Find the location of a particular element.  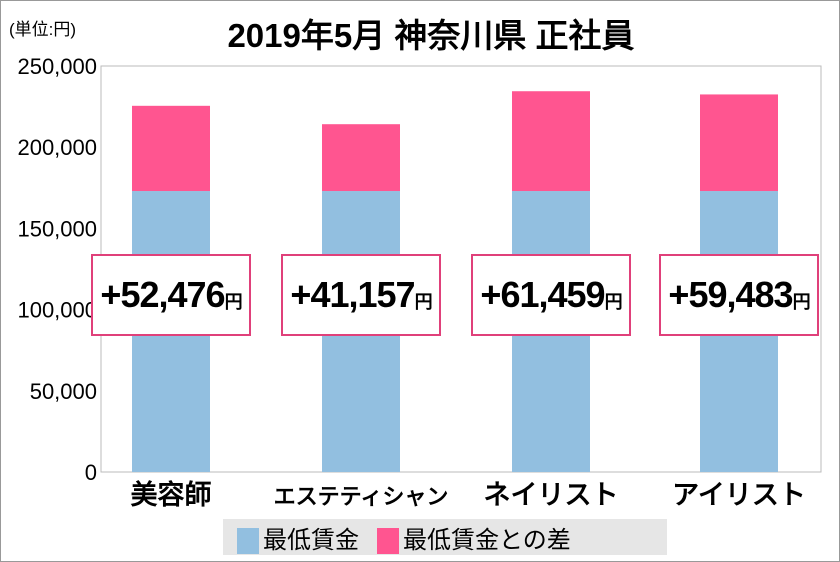

y-tick-label: 200,000 is located at coordinates (57, 147).